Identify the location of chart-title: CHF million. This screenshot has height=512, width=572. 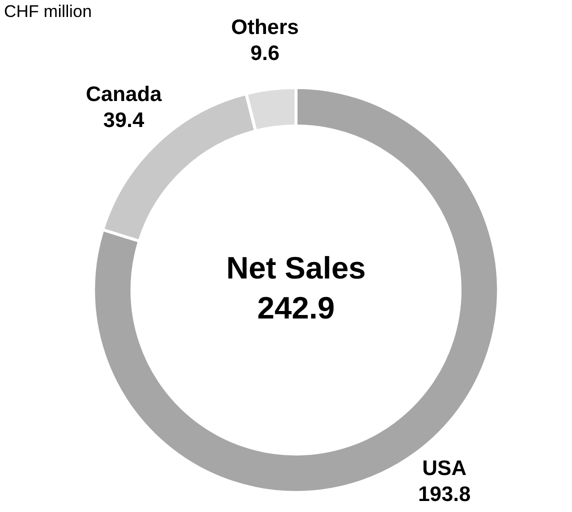
(48, 12).